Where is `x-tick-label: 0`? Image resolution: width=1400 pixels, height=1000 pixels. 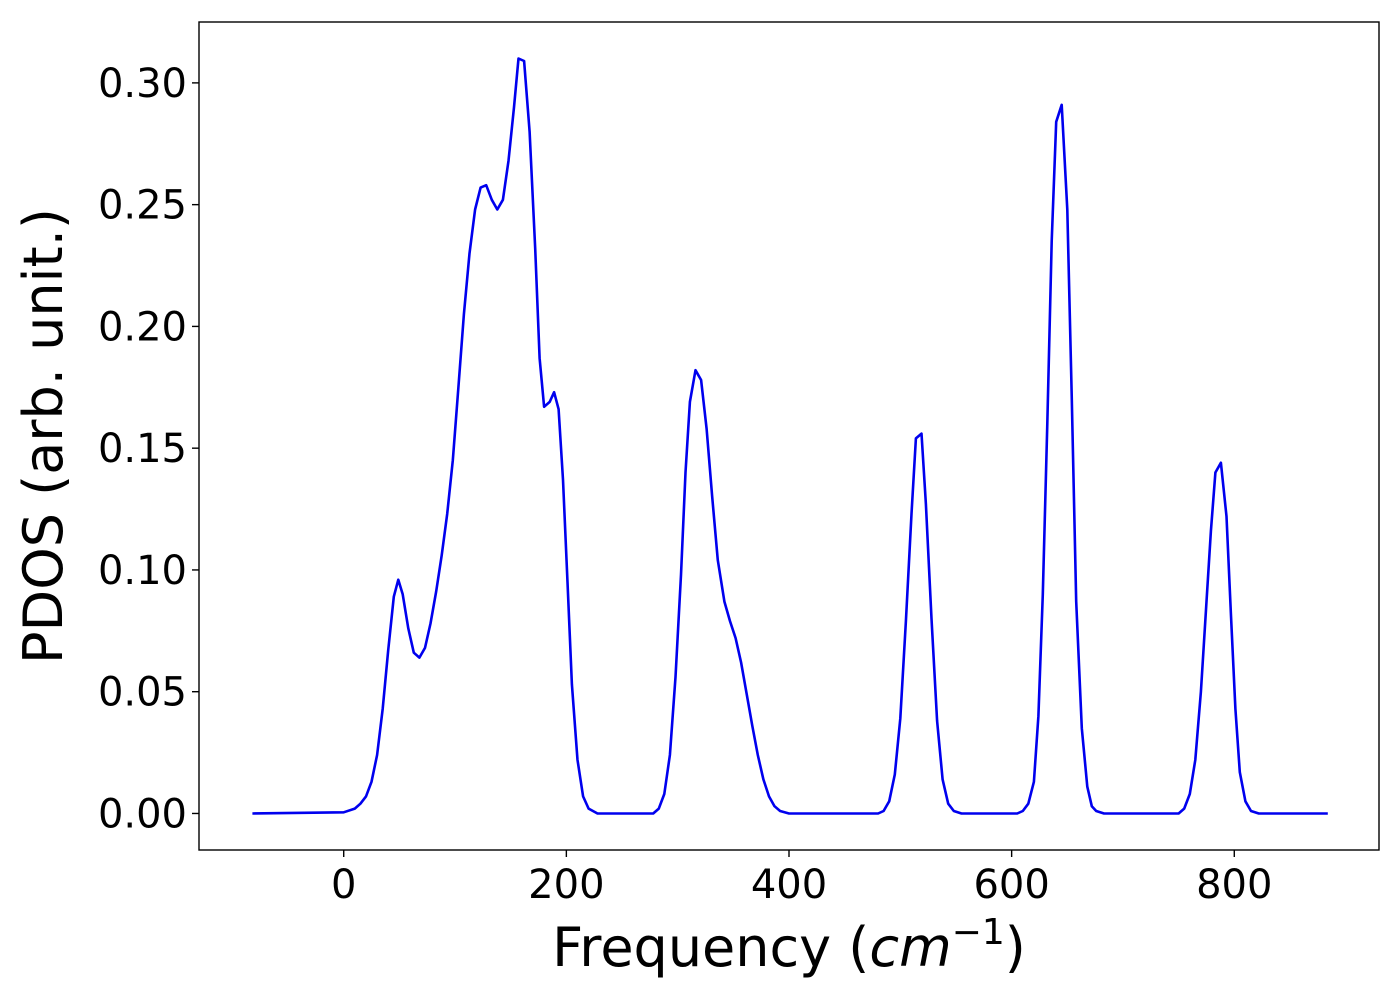
x-tick-label: 0 is located at coordinates (343, 885).